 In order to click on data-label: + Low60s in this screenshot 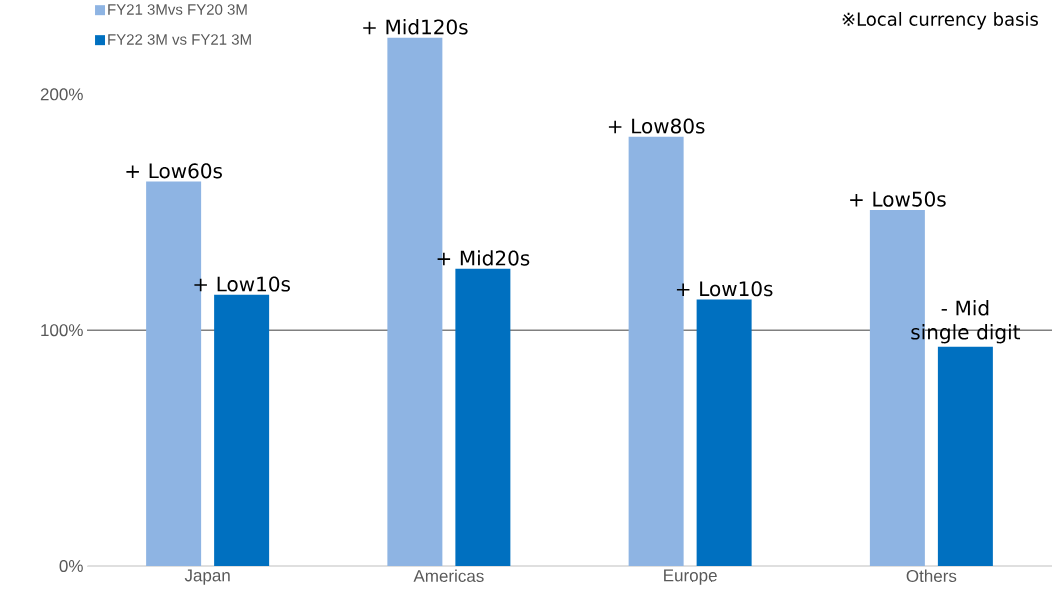, I will do `click(174, 171)`.